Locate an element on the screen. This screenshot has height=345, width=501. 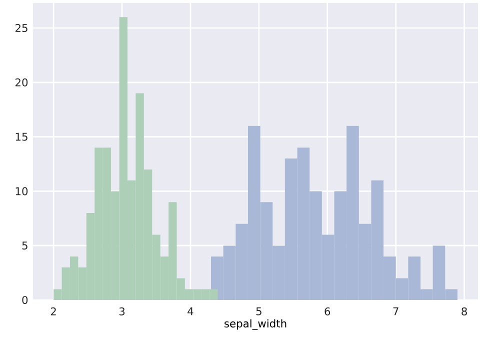
y-tick-label: 0 is located at coordinates (25, 300).